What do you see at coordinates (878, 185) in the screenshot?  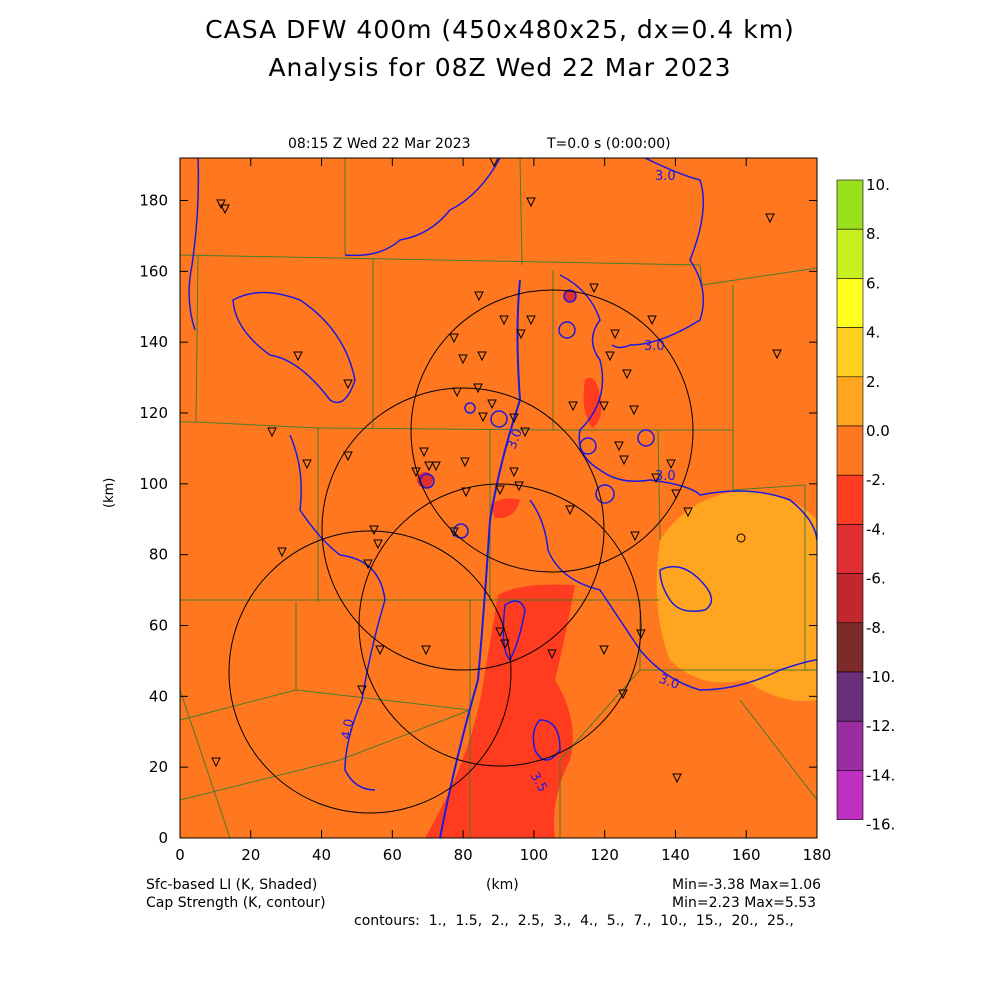 I see `colorbar-label: 10.` at bounding box center [878, 185].